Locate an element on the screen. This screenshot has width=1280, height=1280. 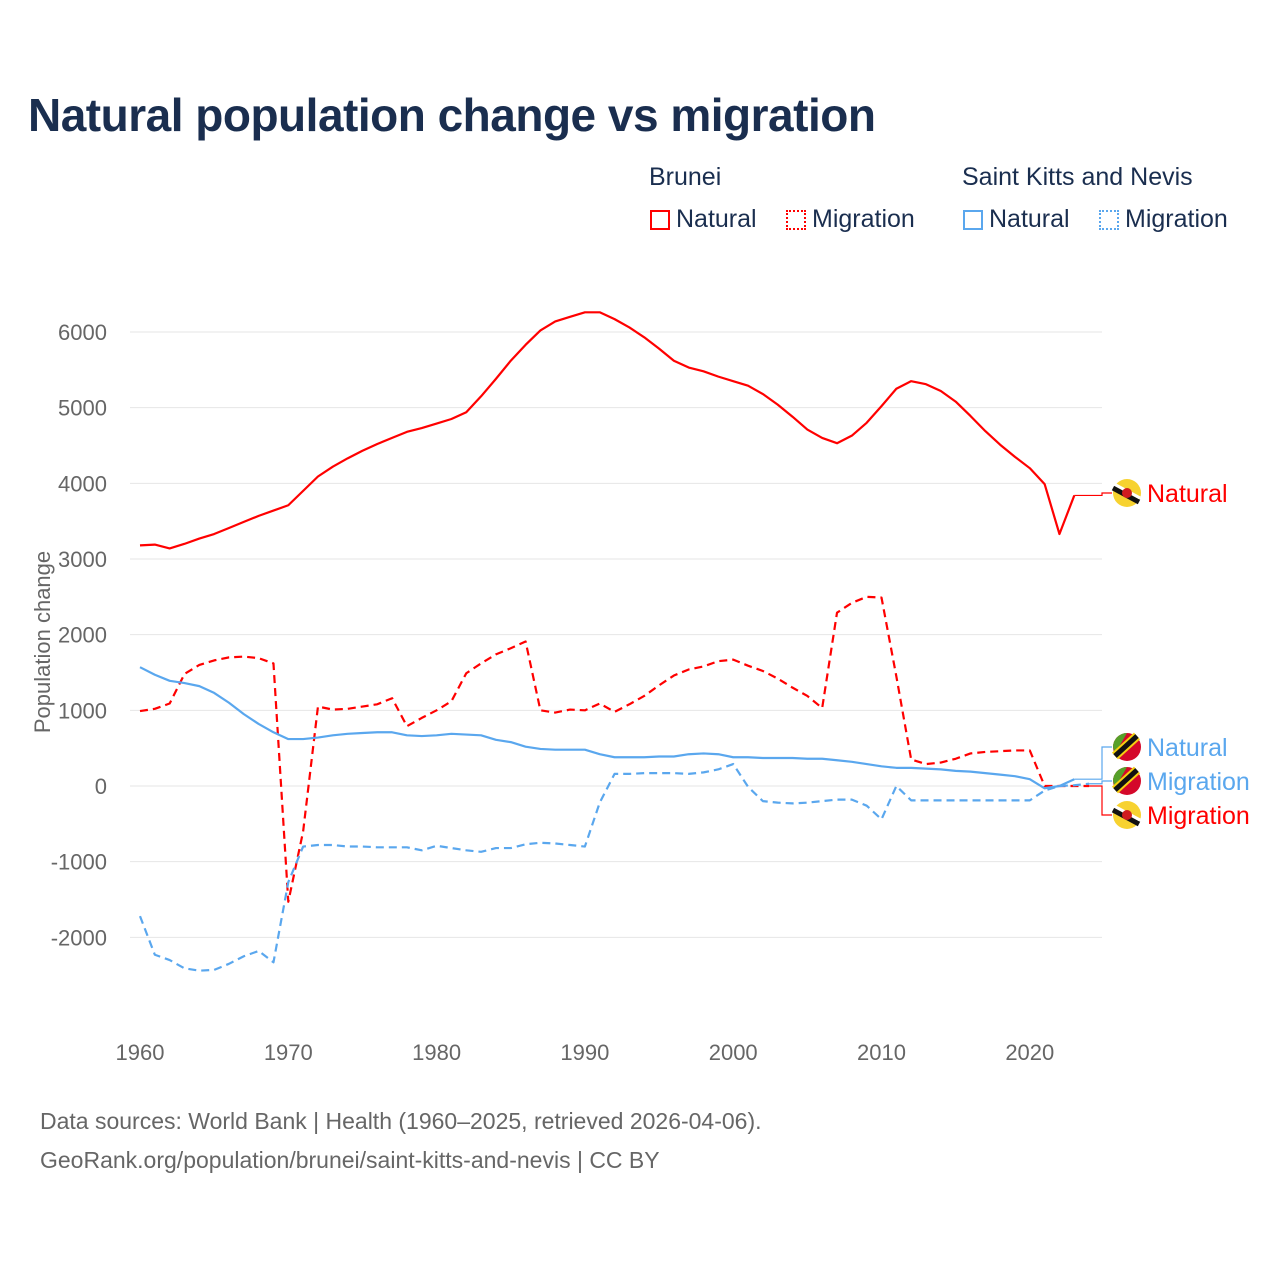
legend-brunei-natural: Natural is located at coordinates (703, 219).